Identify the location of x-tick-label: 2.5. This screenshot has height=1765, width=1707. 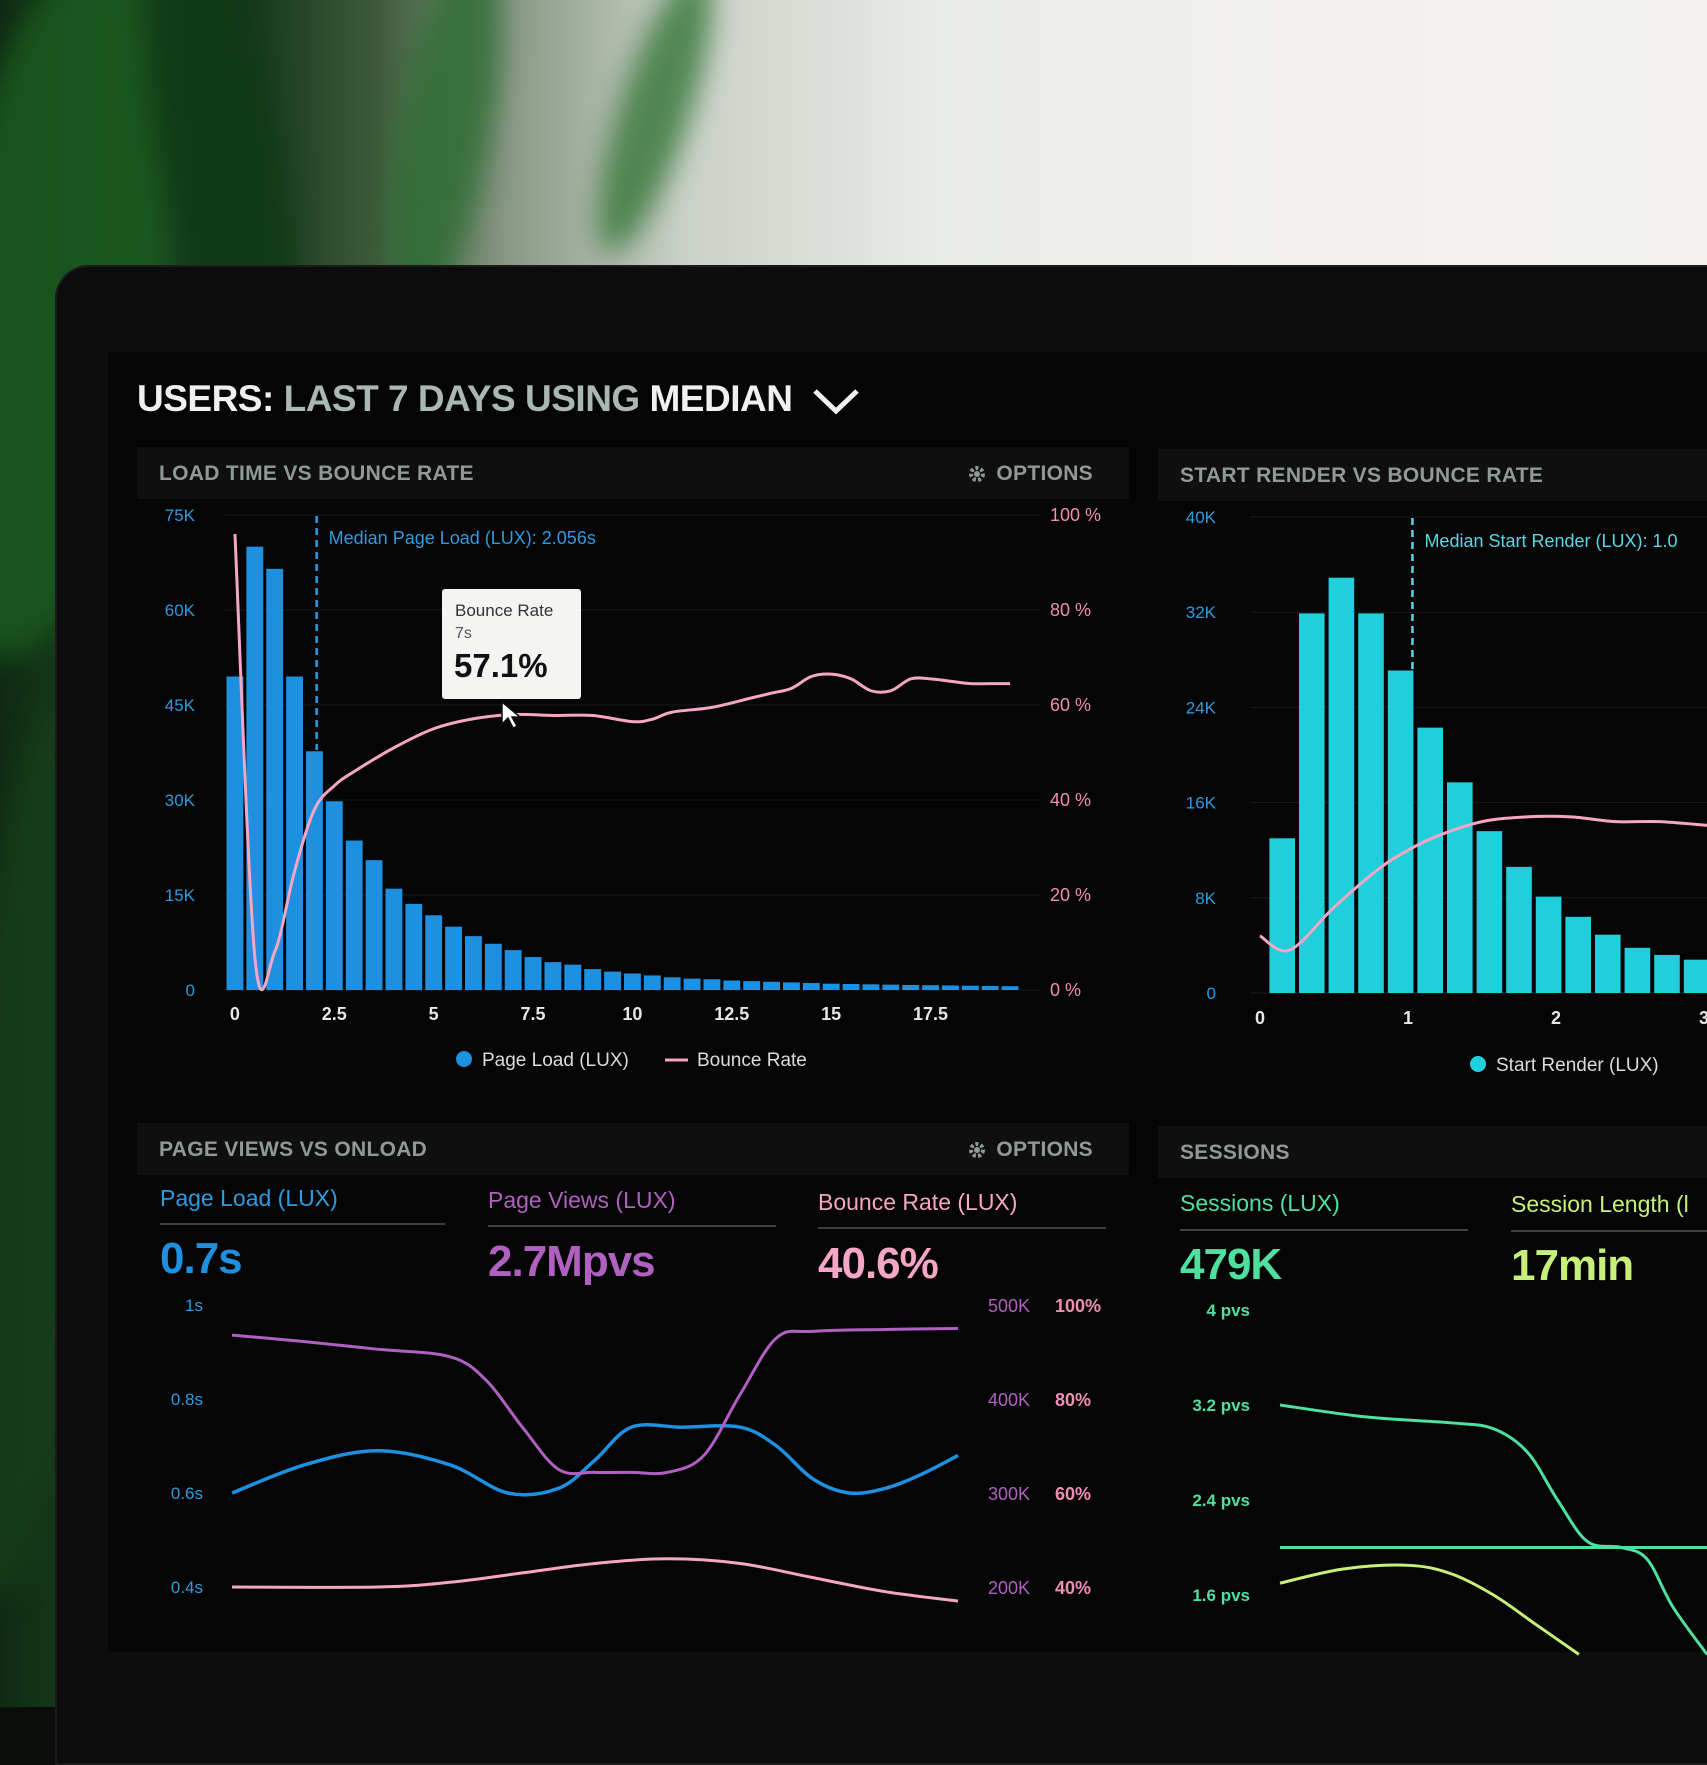
(334, 1014).